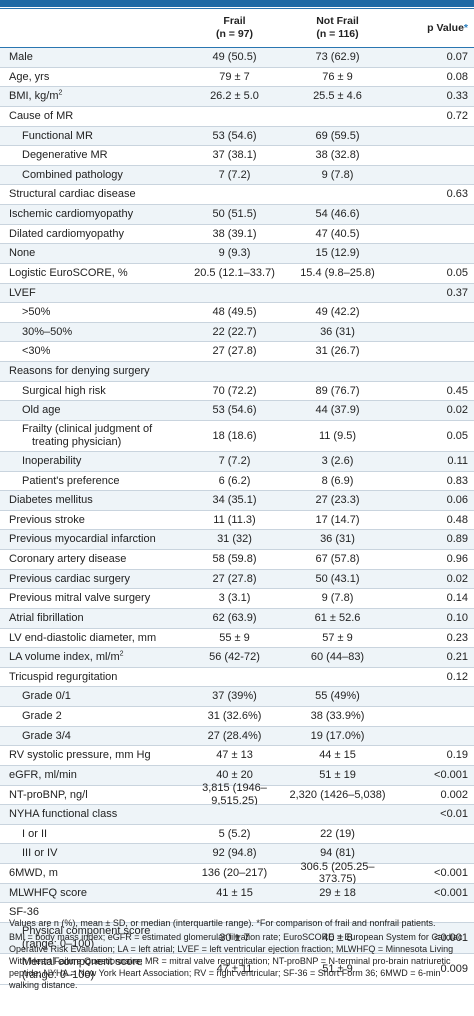 The width and height of the screenshot is (474, 1016). Describe the element at coordinates (337, 717) in the screenshot. I see `notfrail-value: 38 (33.9%)` at that location.